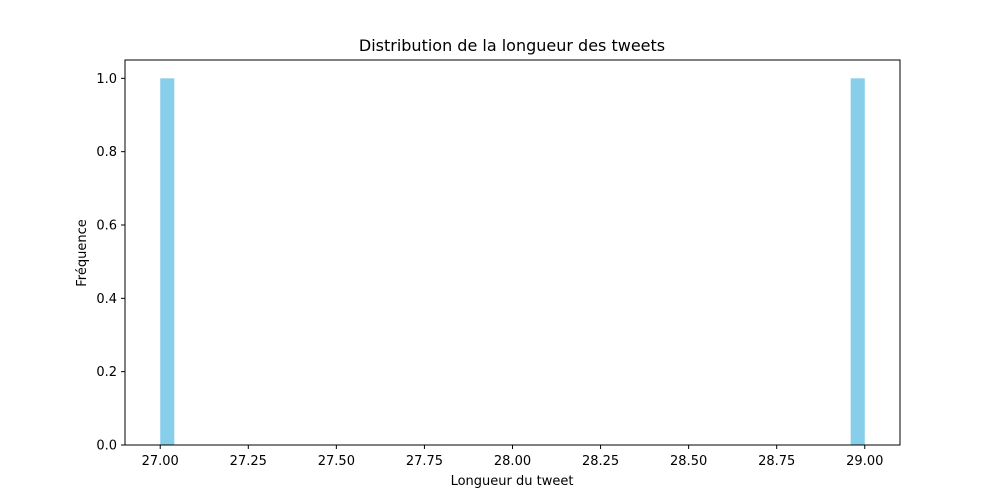  What do you see at coordinates (82, 252) in the screenshot?
I see `y-axis-label: Fréquence` at bounding box center [82, 252].